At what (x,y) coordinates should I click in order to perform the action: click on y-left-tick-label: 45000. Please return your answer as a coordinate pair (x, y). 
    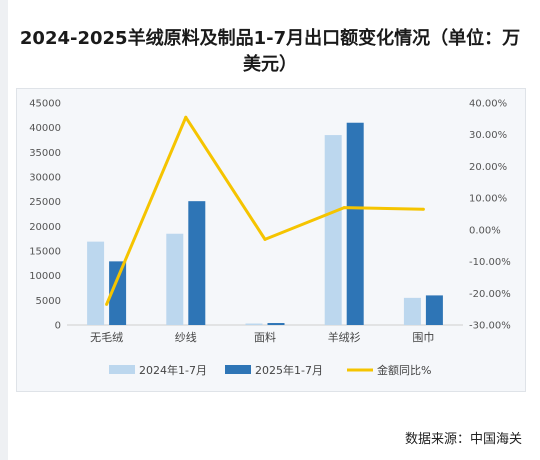
    Looking at the image, I should click on (45, 104).